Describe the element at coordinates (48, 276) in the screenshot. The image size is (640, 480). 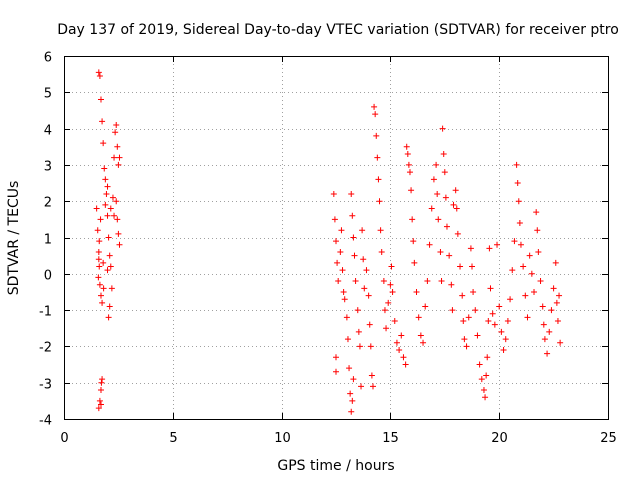
I see `y-tick-label: 0` at that location.